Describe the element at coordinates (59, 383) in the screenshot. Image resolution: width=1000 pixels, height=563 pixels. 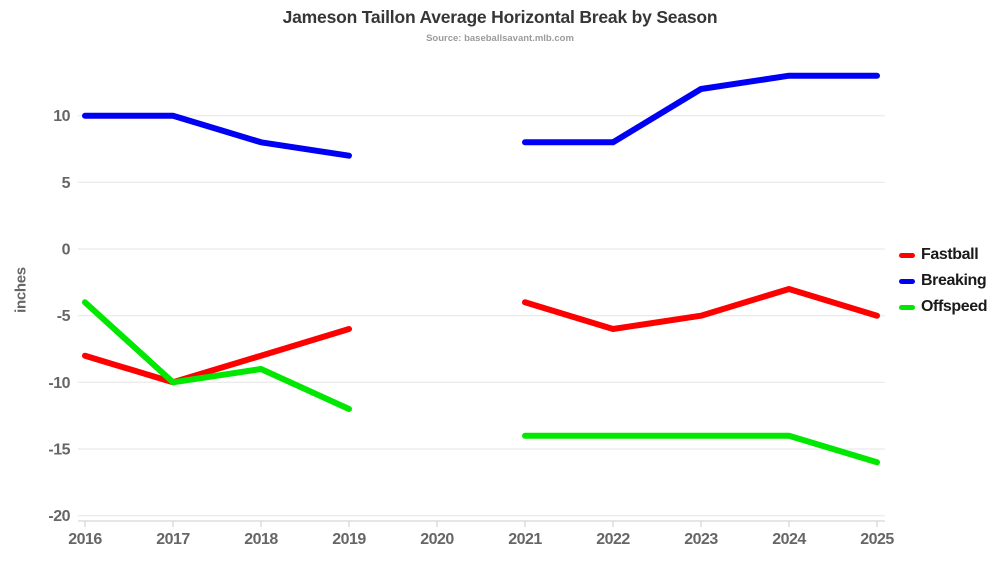
I see `y-tick-label--10: -10` at that location.